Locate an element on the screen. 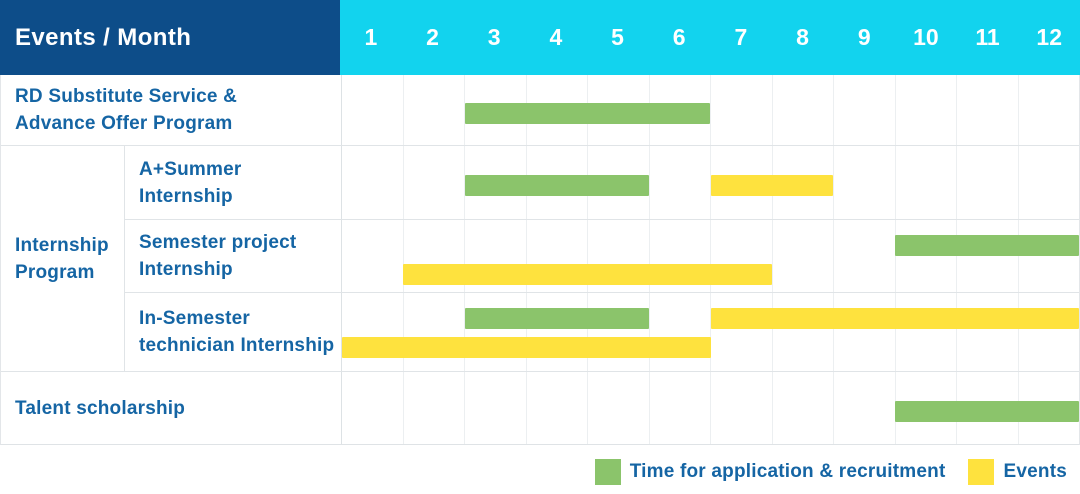 The width and height of the screenshot is (1080, 494). month-header-cell: 3 is located at coordinates (494, 37).